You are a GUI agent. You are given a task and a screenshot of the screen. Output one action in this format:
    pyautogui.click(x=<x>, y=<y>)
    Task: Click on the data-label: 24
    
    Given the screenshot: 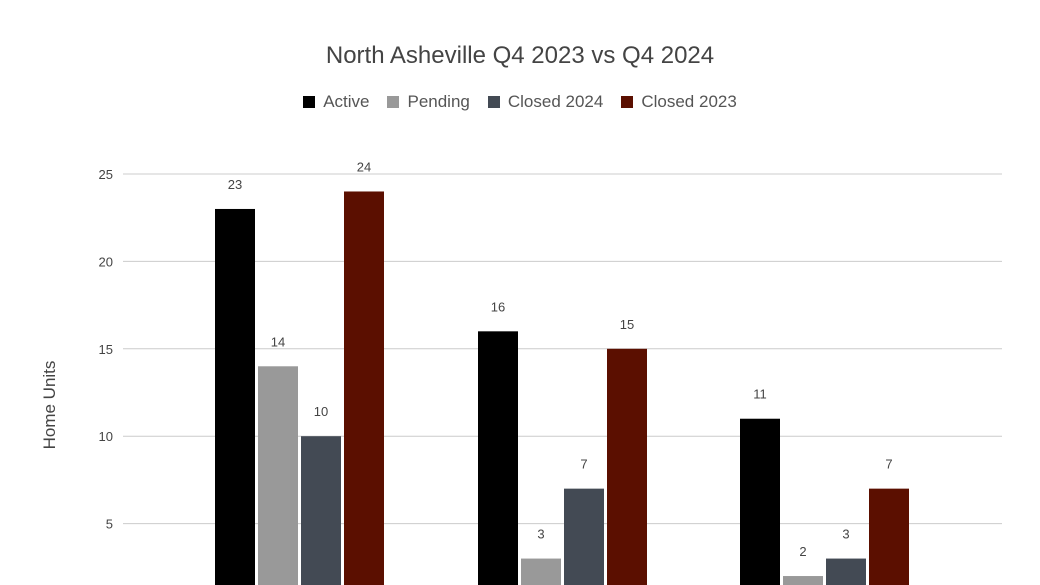 What is the action you would take?
    pyautogui.click(x=364, y=166)
    